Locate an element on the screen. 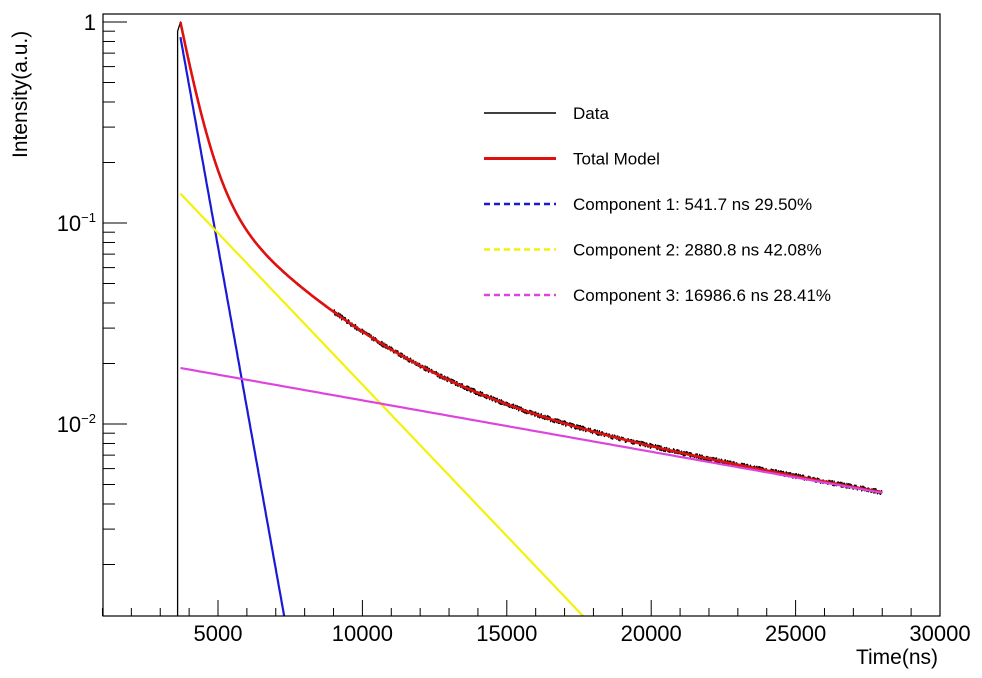 The image size is (982, 678). x-tick-label: 20000 is located at coordinates (651, 633).